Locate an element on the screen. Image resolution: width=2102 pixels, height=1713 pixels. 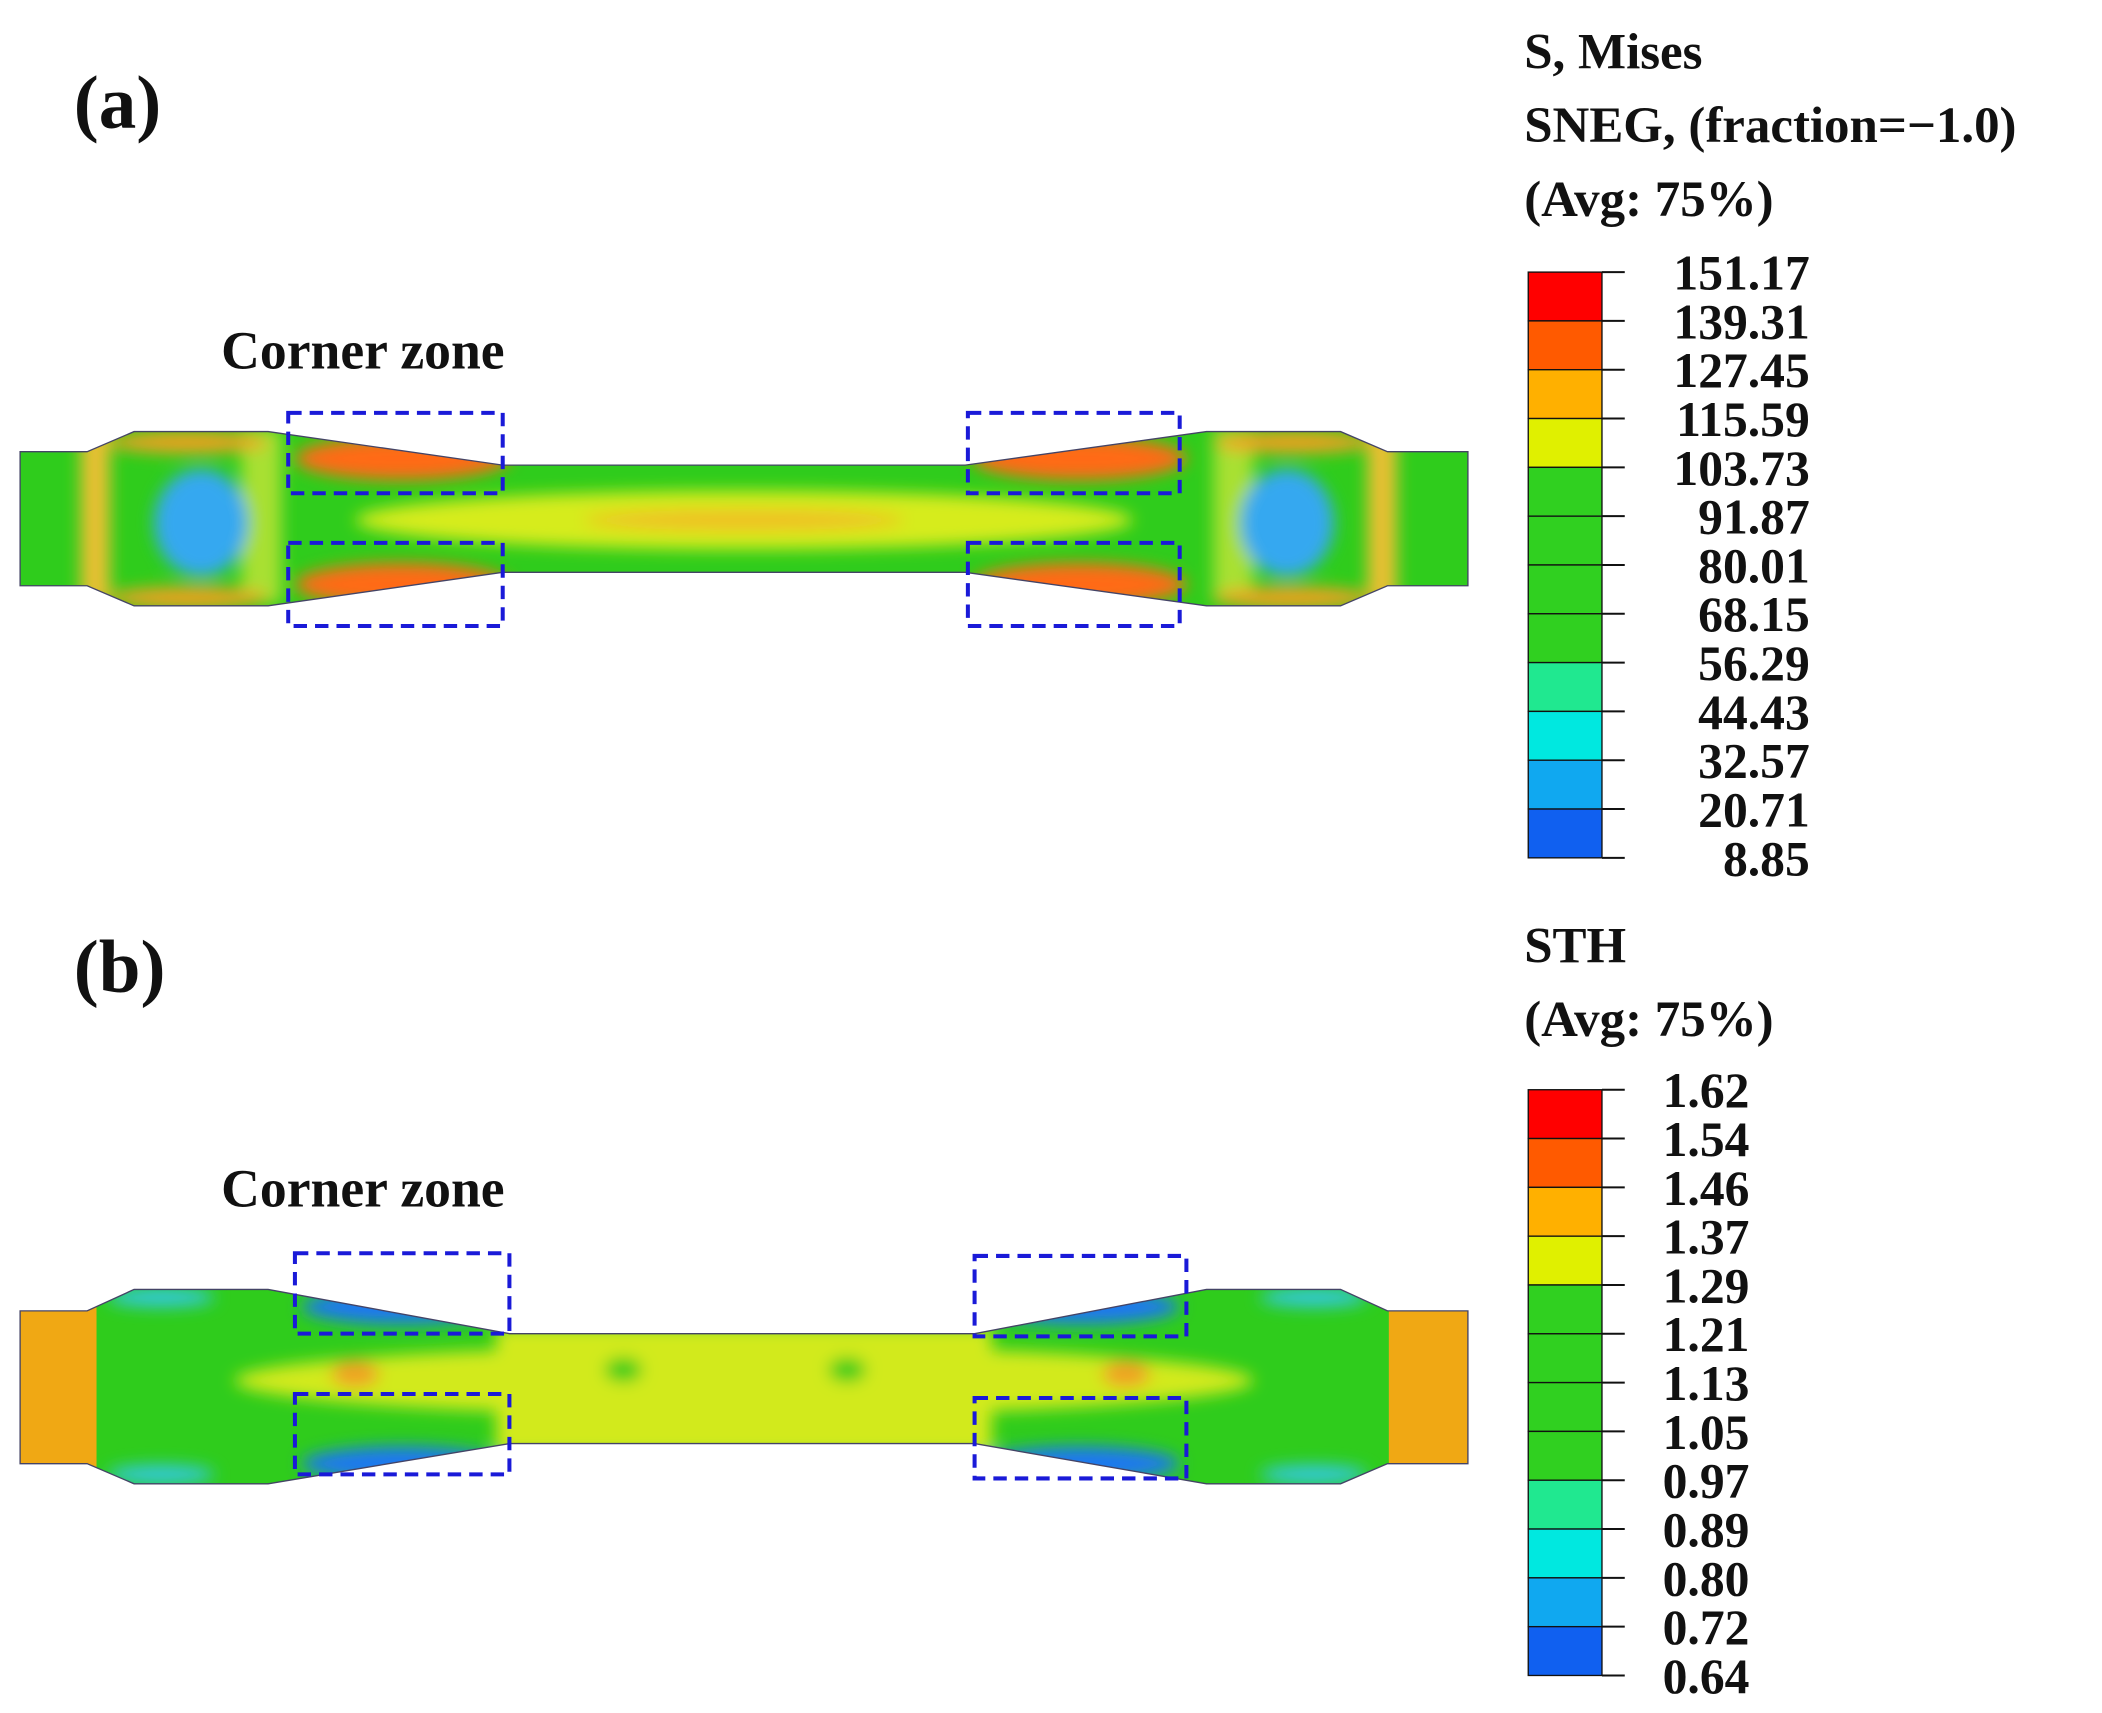
legend-label: 1.21 is located at coordinates (1706, 1334).